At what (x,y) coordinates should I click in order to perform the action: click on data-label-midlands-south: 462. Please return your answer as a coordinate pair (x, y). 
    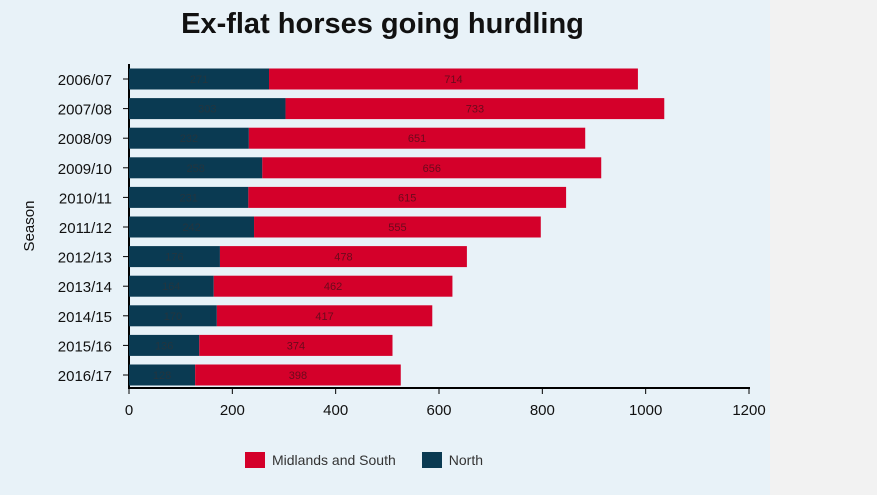
    Looking at the image, I should click on (333, 287).